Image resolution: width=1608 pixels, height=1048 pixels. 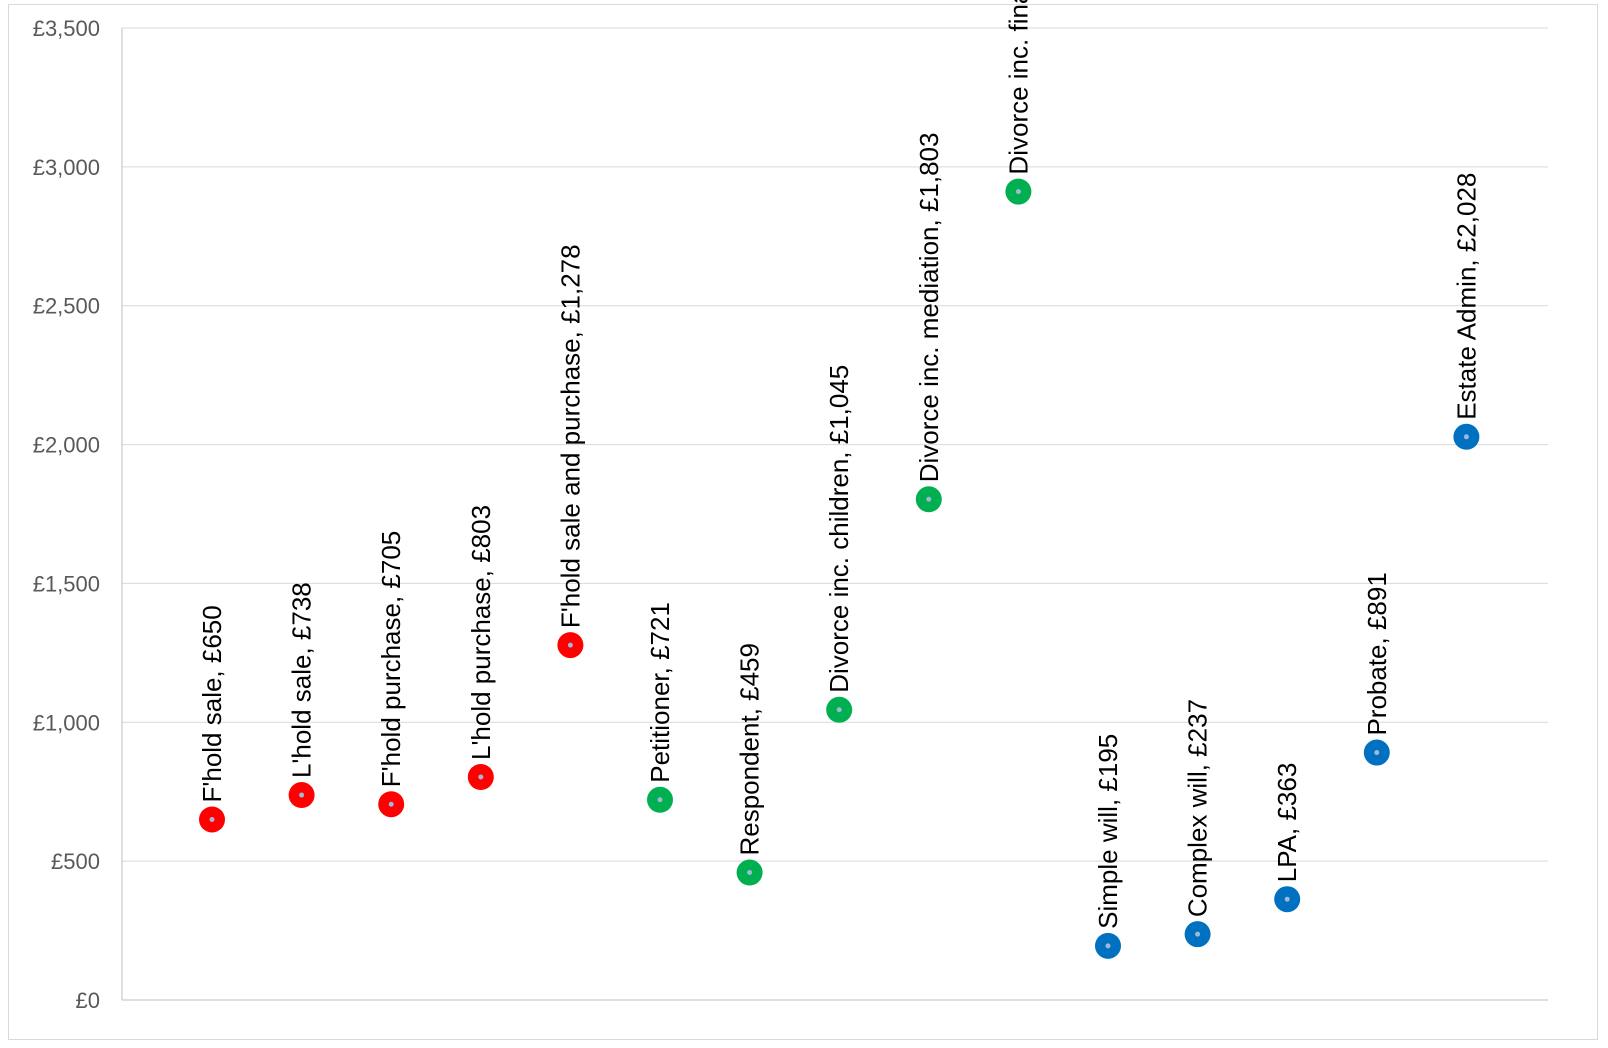 I want to click on y-tick-label: £3,000, so click(x=66, y=167).